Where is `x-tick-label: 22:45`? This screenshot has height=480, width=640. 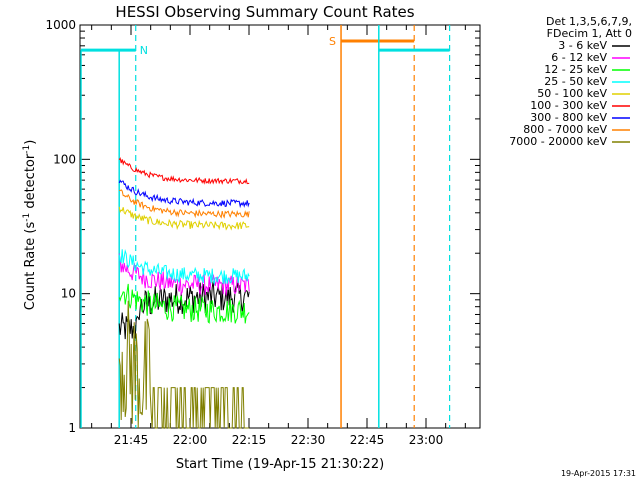
x-tick-label: 22:45 is located at coordinates (367, 440).